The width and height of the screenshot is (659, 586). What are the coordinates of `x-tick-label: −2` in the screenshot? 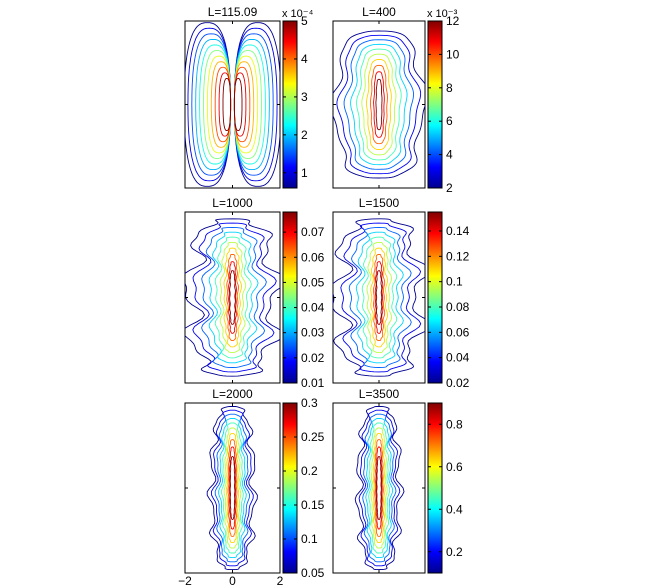 It's located at (185, 580).